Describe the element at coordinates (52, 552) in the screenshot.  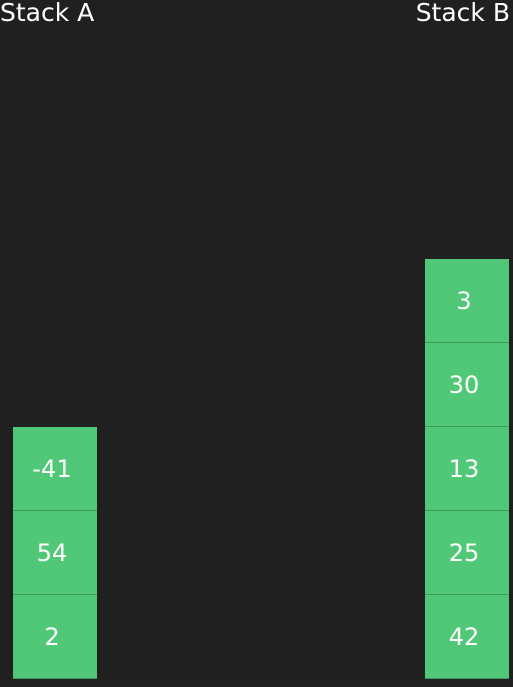
I see `stack-a-item-value: 54` at that location.